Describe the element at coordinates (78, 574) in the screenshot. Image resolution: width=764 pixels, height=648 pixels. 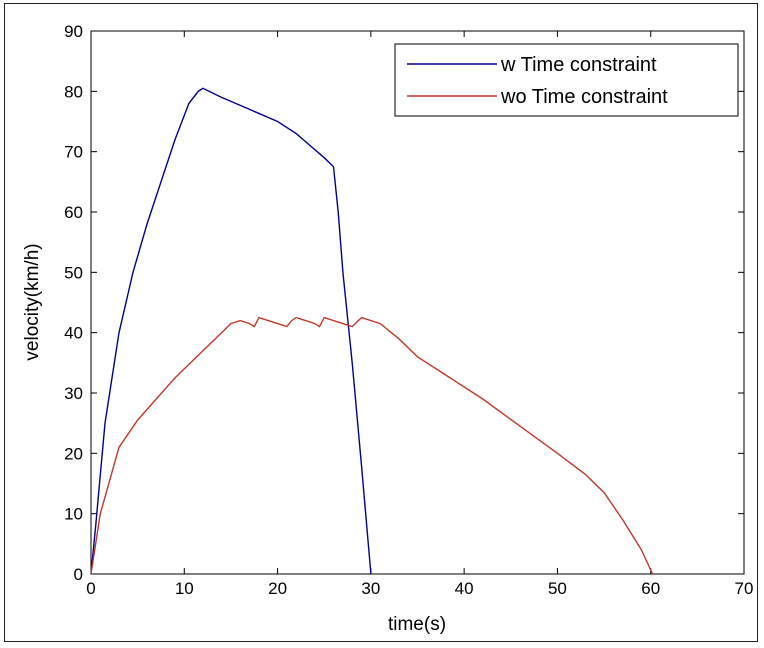
I see `y-tick-label-0: 0` at that location.